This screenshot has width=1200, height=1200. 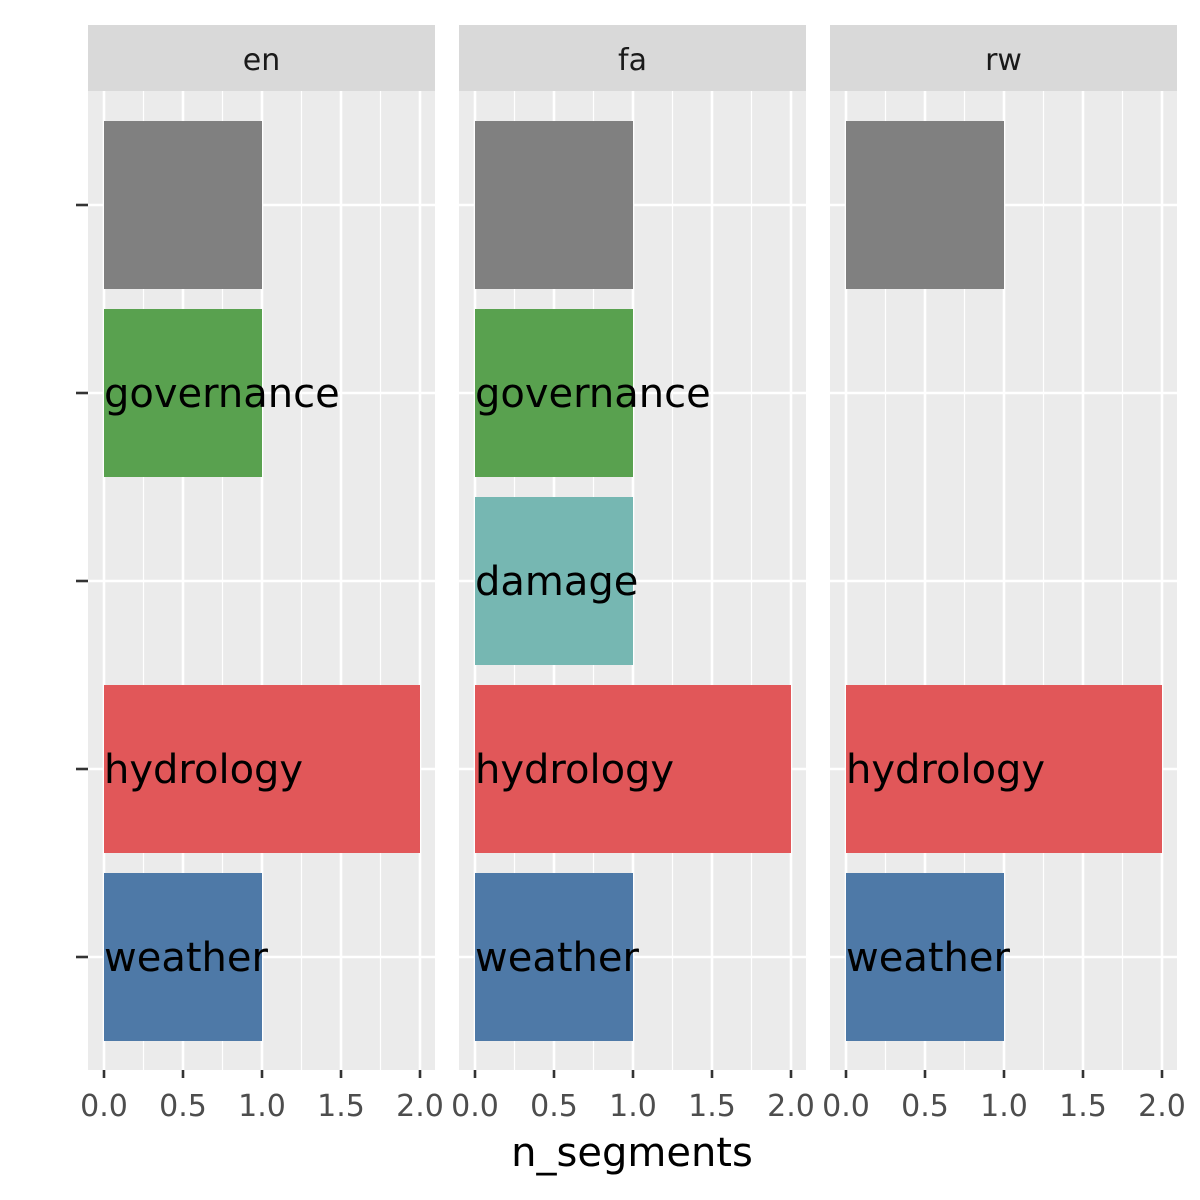 What do you see at coordinates (632, 1153) in the screenshot?
I see `x-axis-title: n_segments` at bounding box center [632, 1153].